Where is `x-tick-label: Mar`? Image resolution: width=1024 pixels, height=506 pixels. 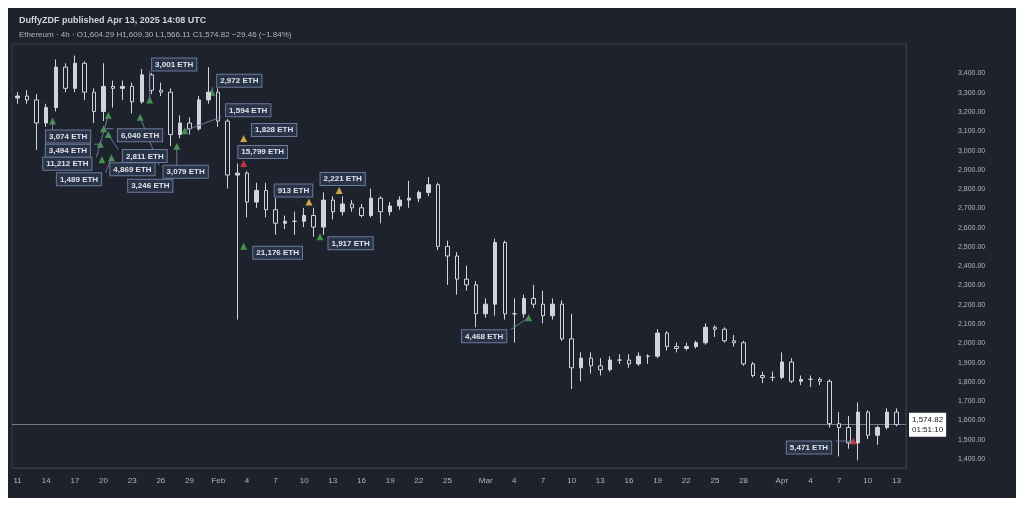 x-tick-label: Mar is located at coordinates (485, 480).